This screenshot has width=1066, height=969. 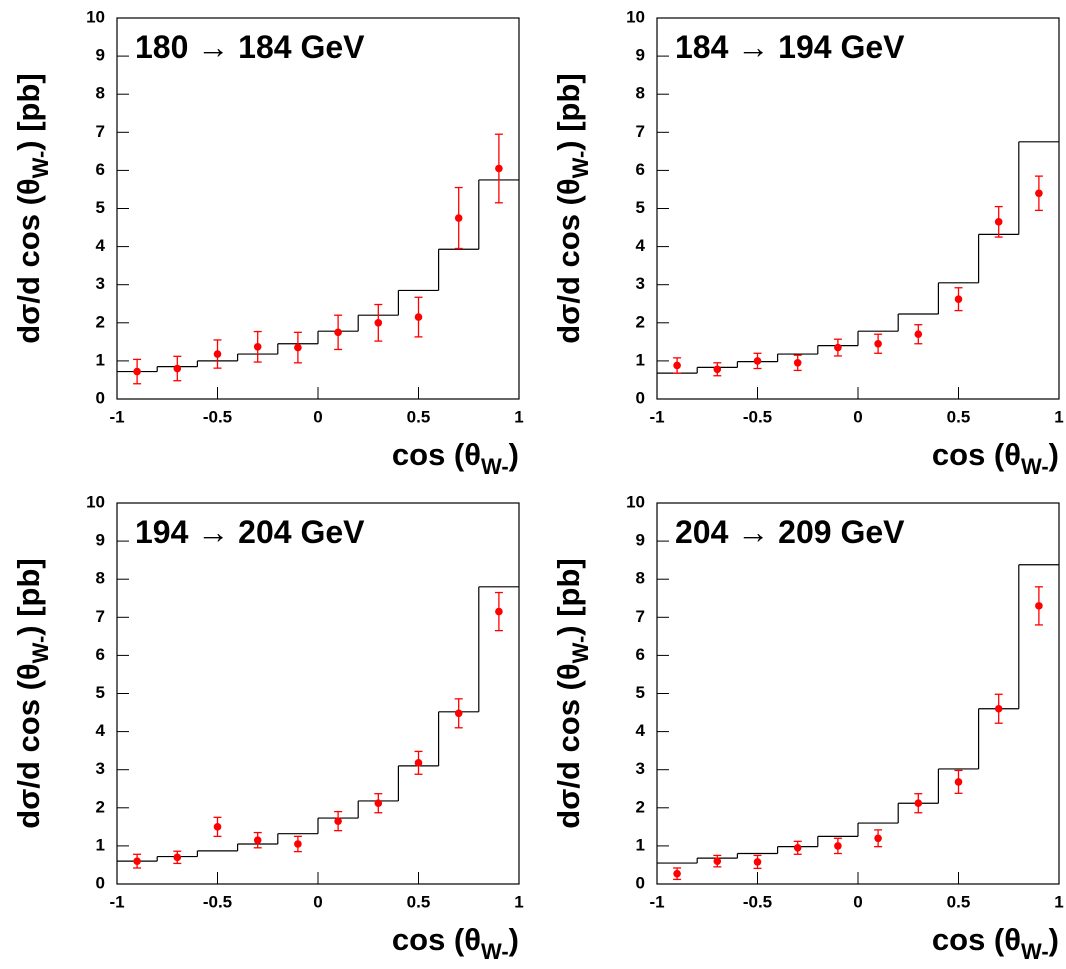 What do you see at coordinates (250, 47) in the screenshot?
I see `panel-title: 180 → 184 GeV` at bounding box center [250, 47].